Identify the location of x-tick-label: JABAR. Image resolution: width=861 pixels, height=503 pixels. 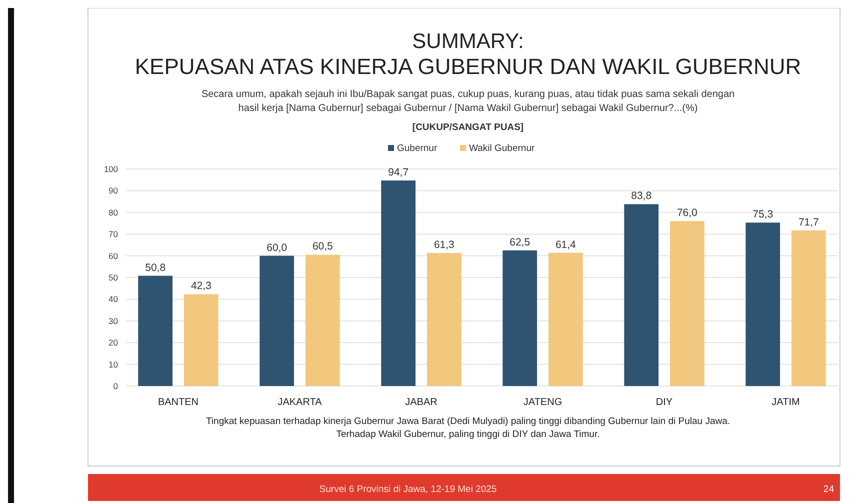
(421, 402).